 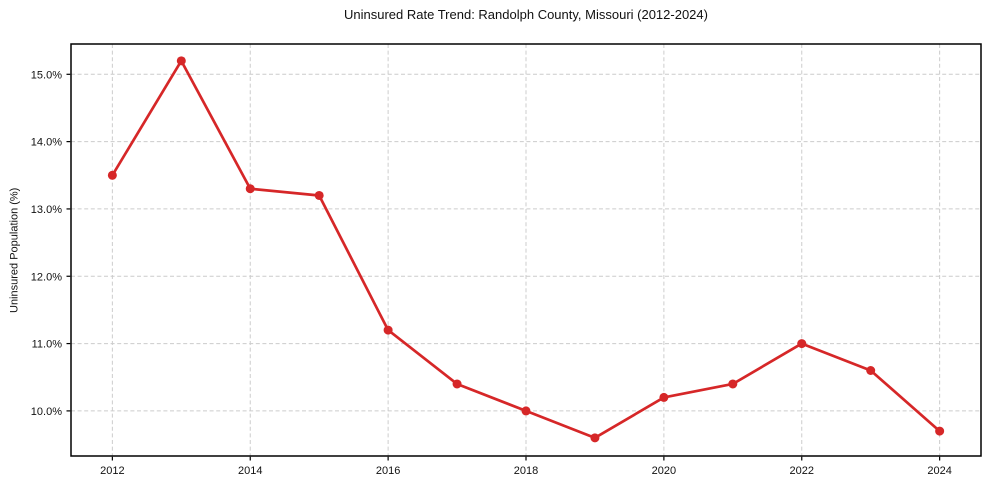 What do you see at coordinates (526, 471) in the screenshot?
I see `x-tick-label: 2018` at bounding box center [526, 471].